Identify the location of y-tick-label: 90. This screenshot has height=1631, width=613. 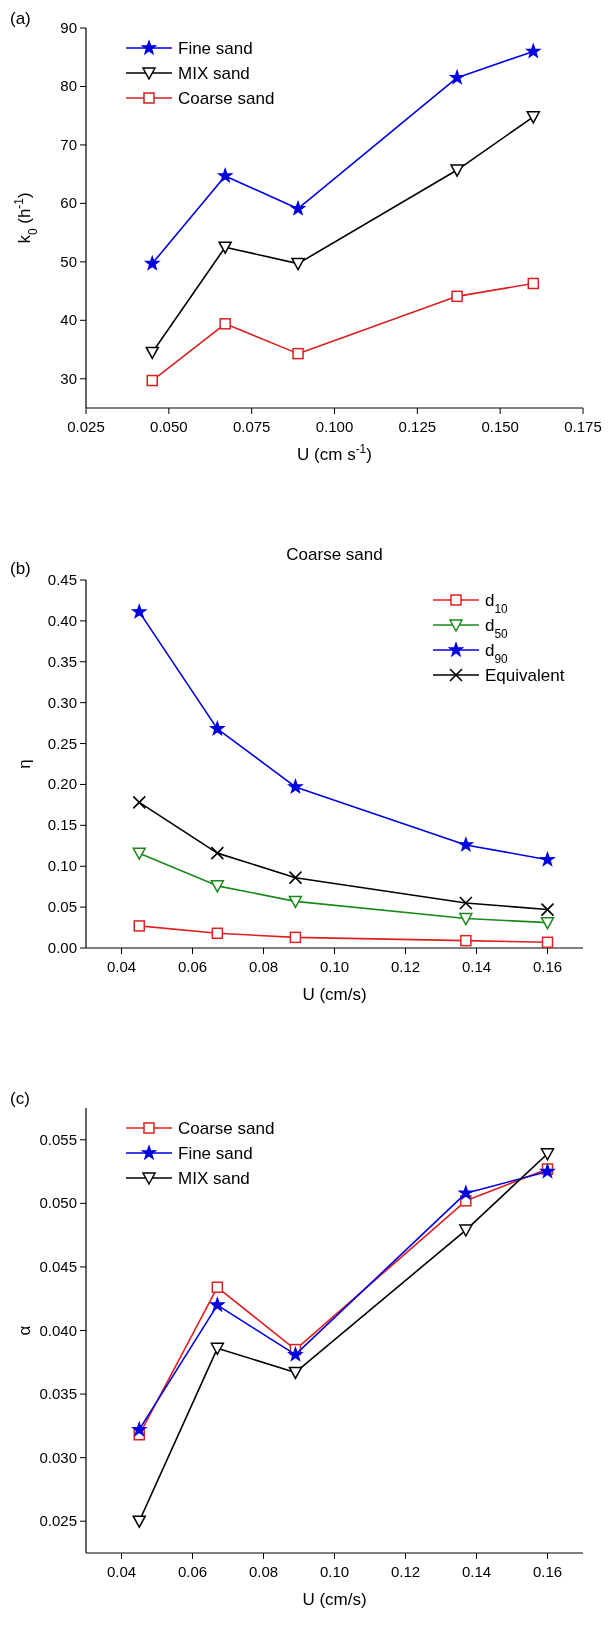
(68, 27).